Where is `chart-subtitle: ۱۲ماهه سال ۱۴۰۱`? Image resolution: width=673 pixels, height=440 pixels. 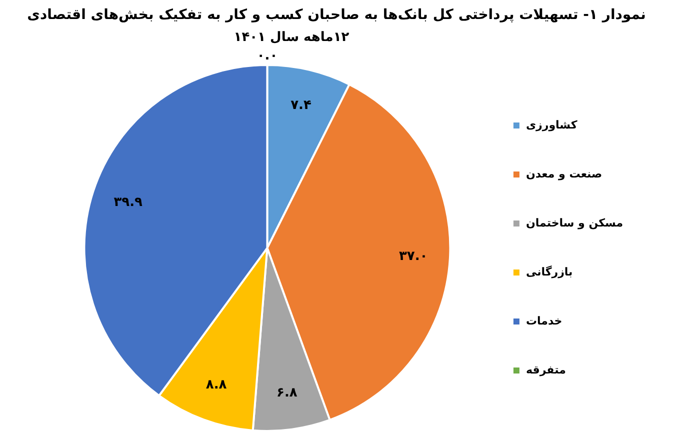
chart-subtitle: ۱۲ماهه سال ۱۴۰۱ is located at coordinates (291, 38).